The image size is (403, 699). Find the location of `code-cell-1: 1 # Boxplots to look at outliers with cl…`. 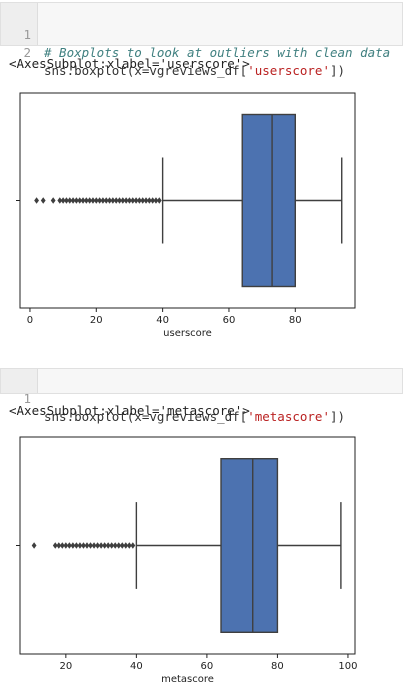

code-cell-1: 1 # Boxplots to look at outliers with cl… is located at coordinates (201, 40).